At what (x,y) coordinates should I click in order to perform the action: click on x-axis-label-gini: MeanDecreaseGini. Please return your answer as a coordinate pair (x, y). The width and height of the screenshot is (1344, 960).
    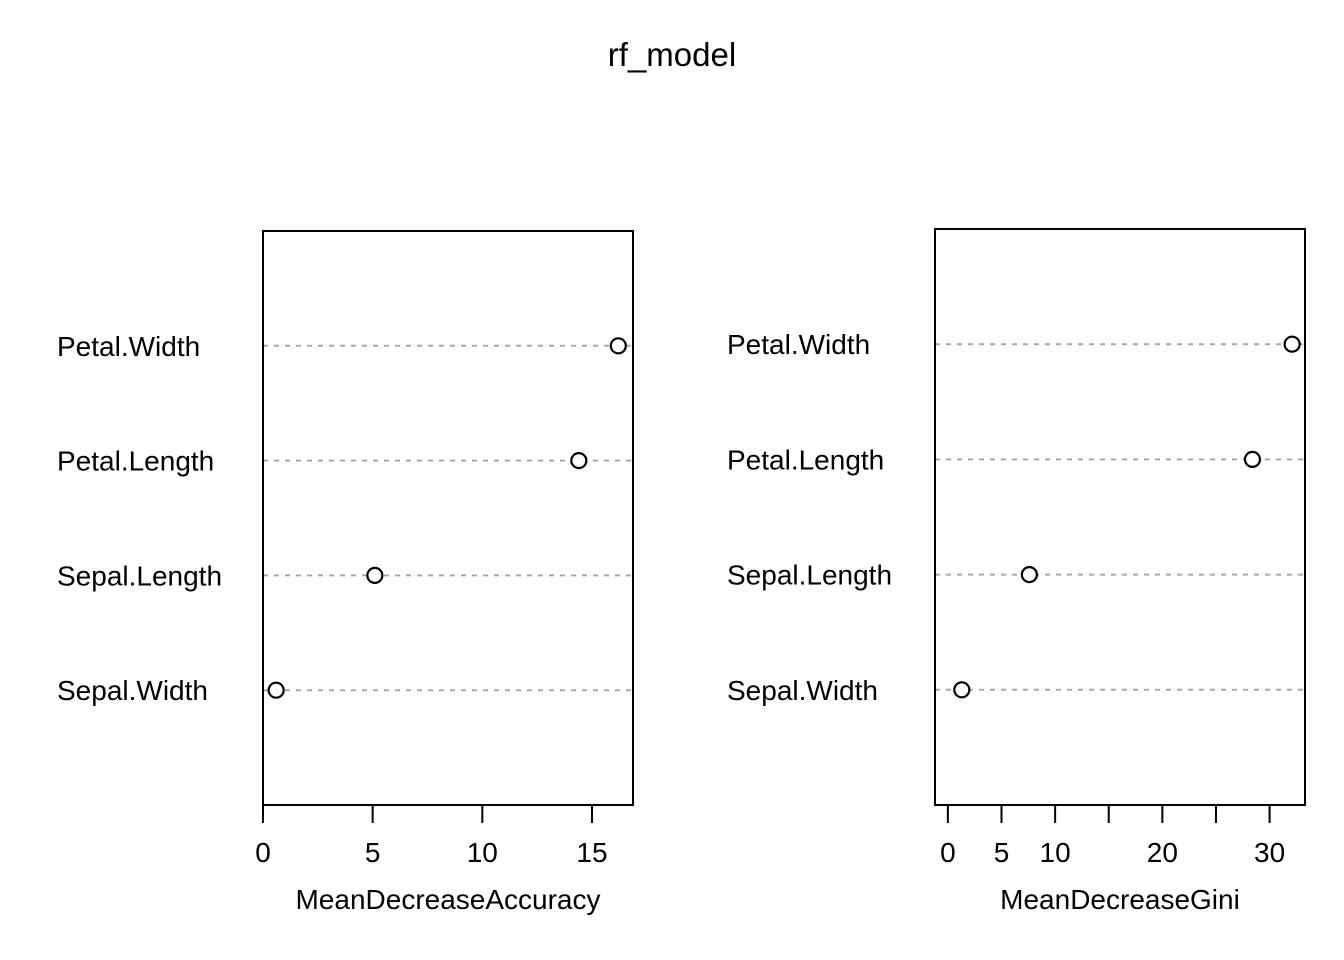
    Looking at the image, I should click on (1120, 899).